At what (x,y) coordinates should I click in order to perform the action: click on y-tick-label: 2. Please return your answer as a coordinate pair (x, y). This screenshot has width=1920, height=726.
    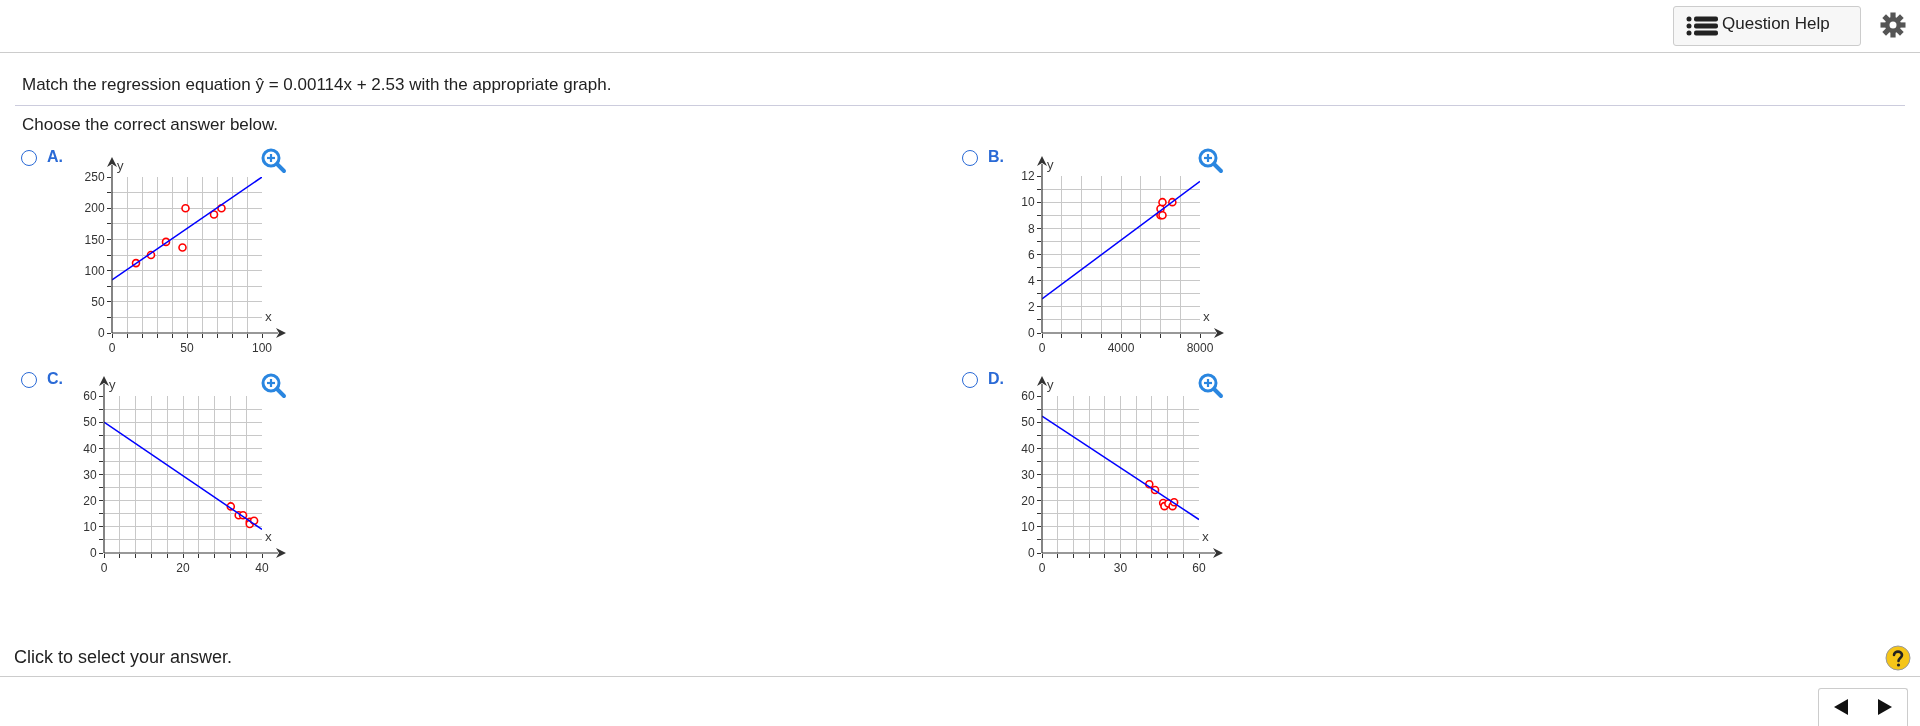
    Looking at the image, I should click on (1031, 307).